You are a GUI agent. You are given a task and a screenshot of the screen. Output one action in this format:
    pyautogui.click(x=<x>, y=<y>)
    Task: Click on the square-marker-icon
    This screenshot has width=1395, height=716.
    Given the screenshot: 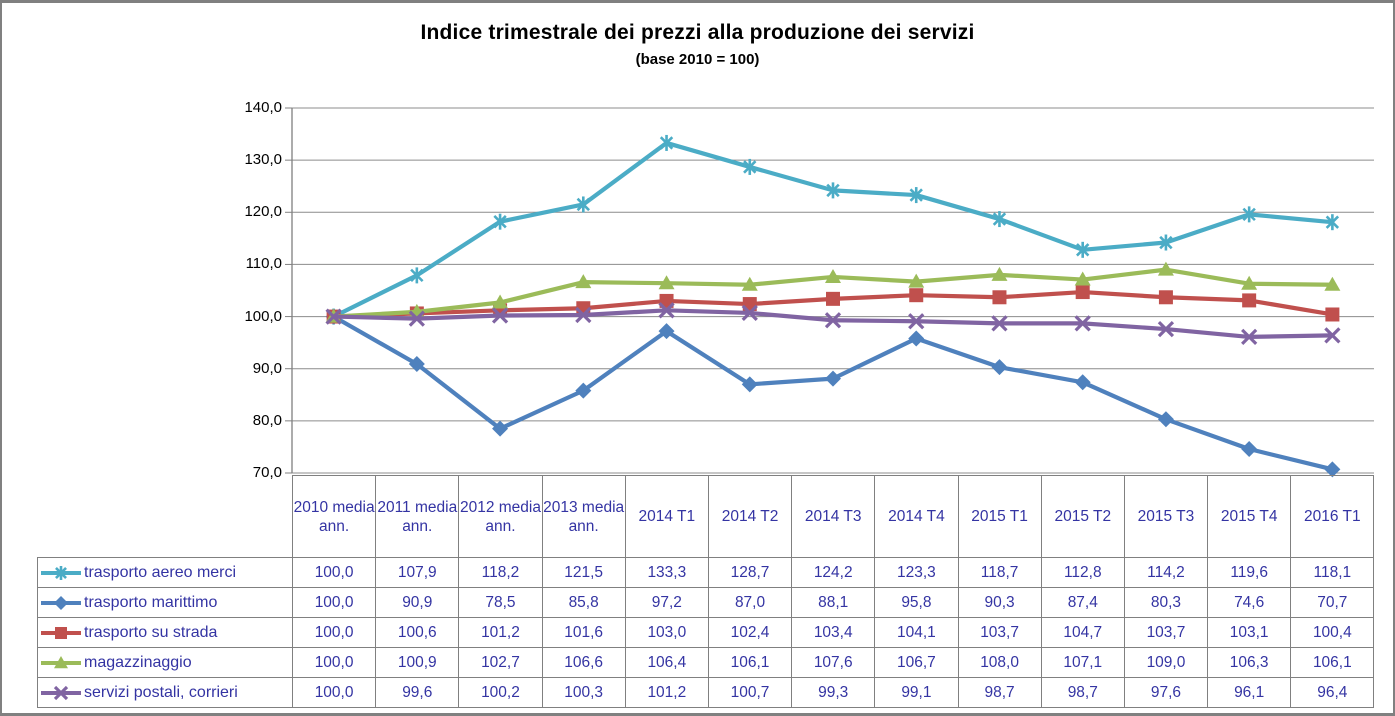 What is the action you would take?
    pyautogui.click(x=61, y=632)
    